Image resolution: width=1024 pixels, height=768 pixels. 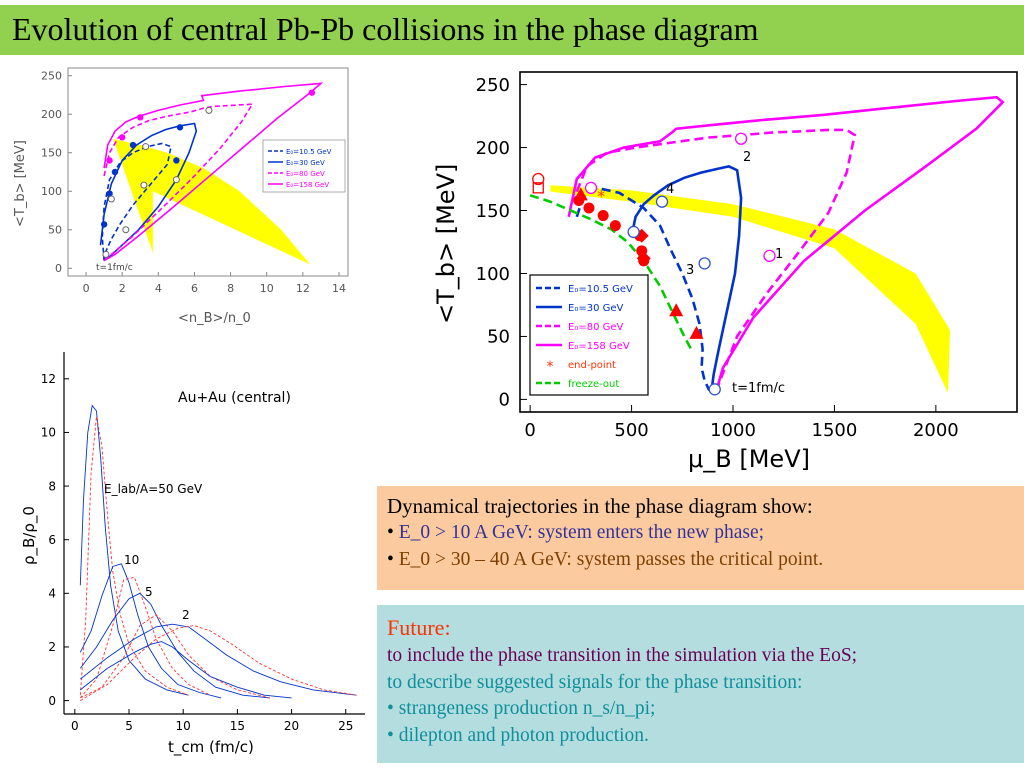 What do you see at coordinates (538, 179) in the screenshot?
I see `open-circle-red` at bounding box center [538, 179].